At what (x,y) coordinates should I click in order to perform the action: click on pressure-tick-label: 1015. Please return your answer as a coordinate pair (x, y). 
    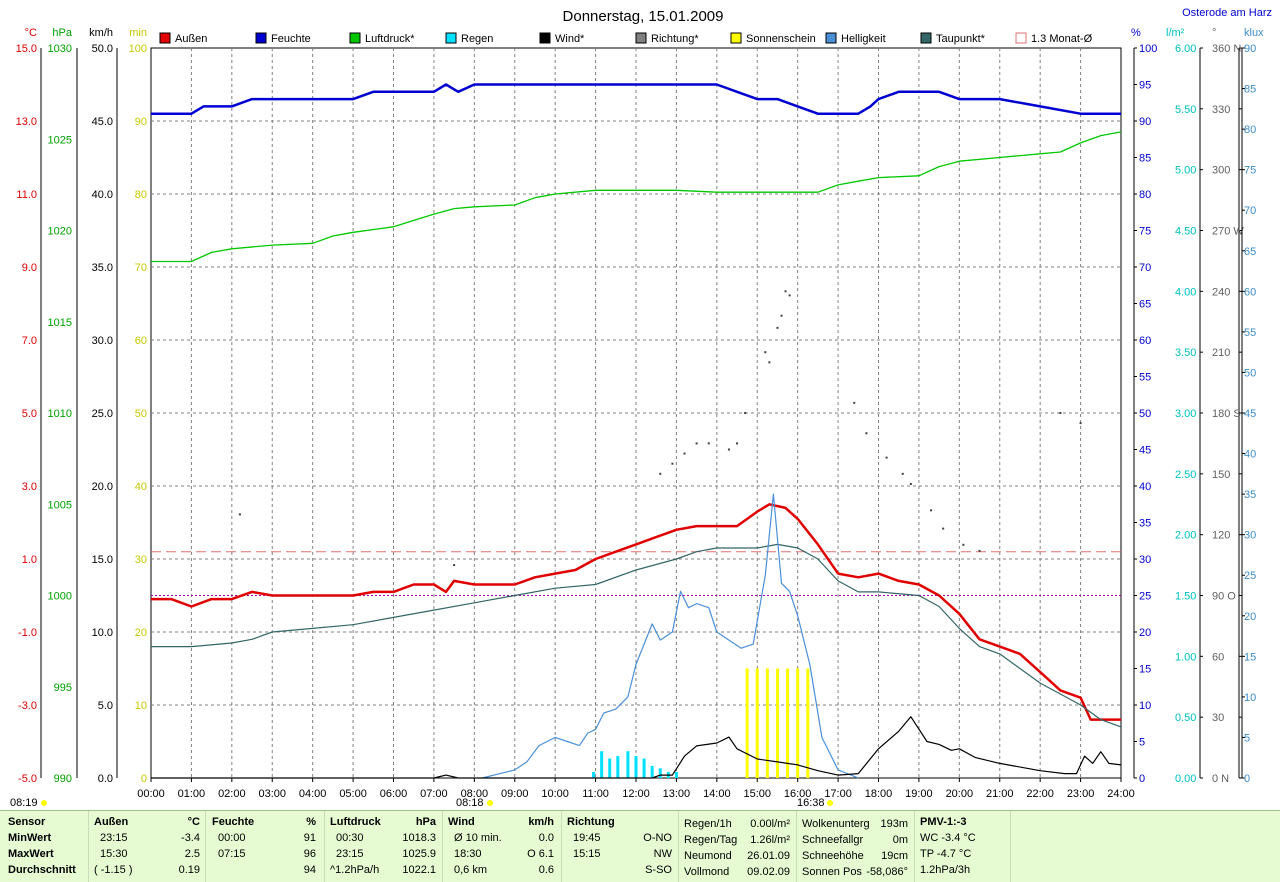
    Looking at the image, I should click on (60, 323).